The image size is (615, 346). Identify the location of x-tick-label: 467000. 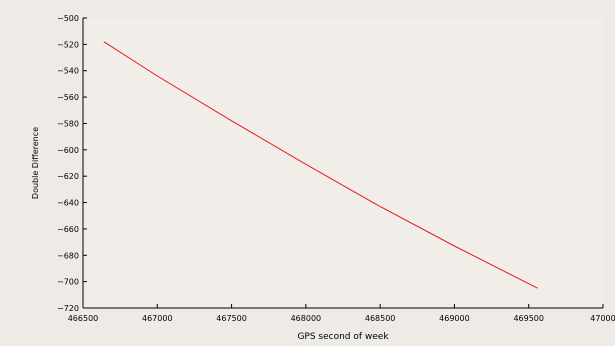
(157, 318).